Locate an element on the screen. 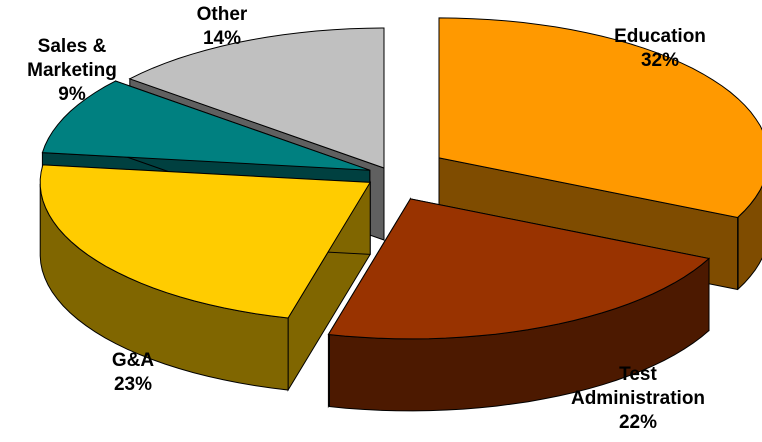 The height and width of the screenshot is (442, 762). slice-sales-marketing is located at coordinates (205, 125).